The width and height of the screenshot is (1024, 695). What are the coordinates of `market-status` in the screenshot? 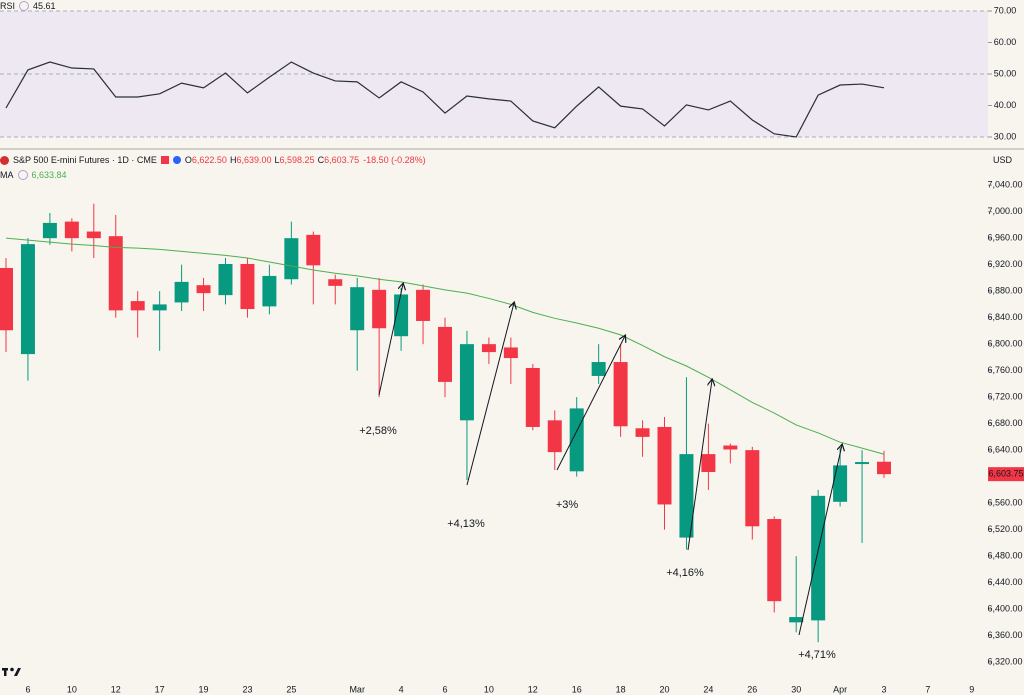 It's located at (164, 160).